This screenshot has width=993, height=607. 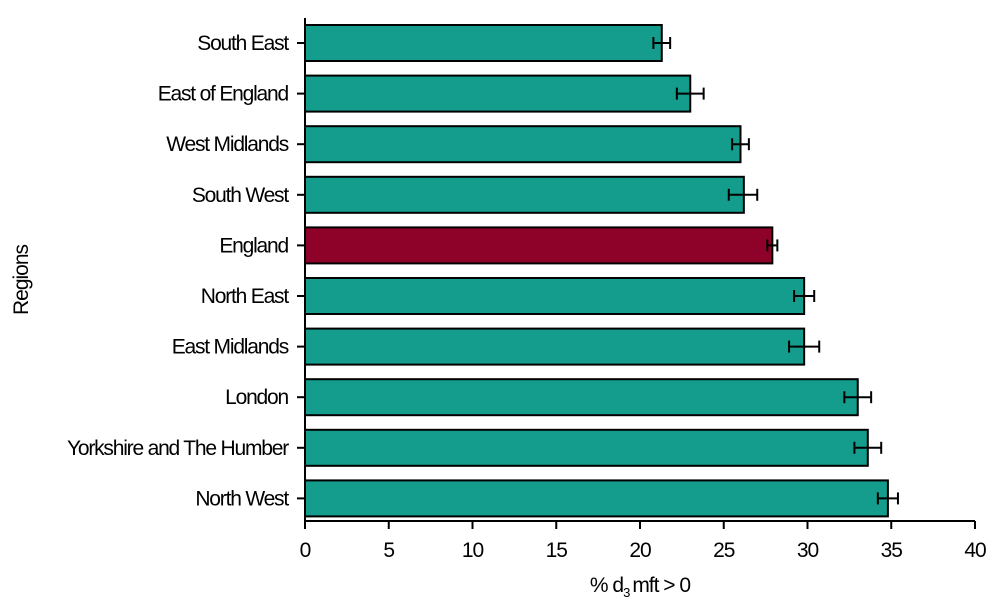 What do you see at coordinates (227, 144) in the screenshot?
I see `category-label-west-midlands: West Midlands` at bounding box center [227, 144].